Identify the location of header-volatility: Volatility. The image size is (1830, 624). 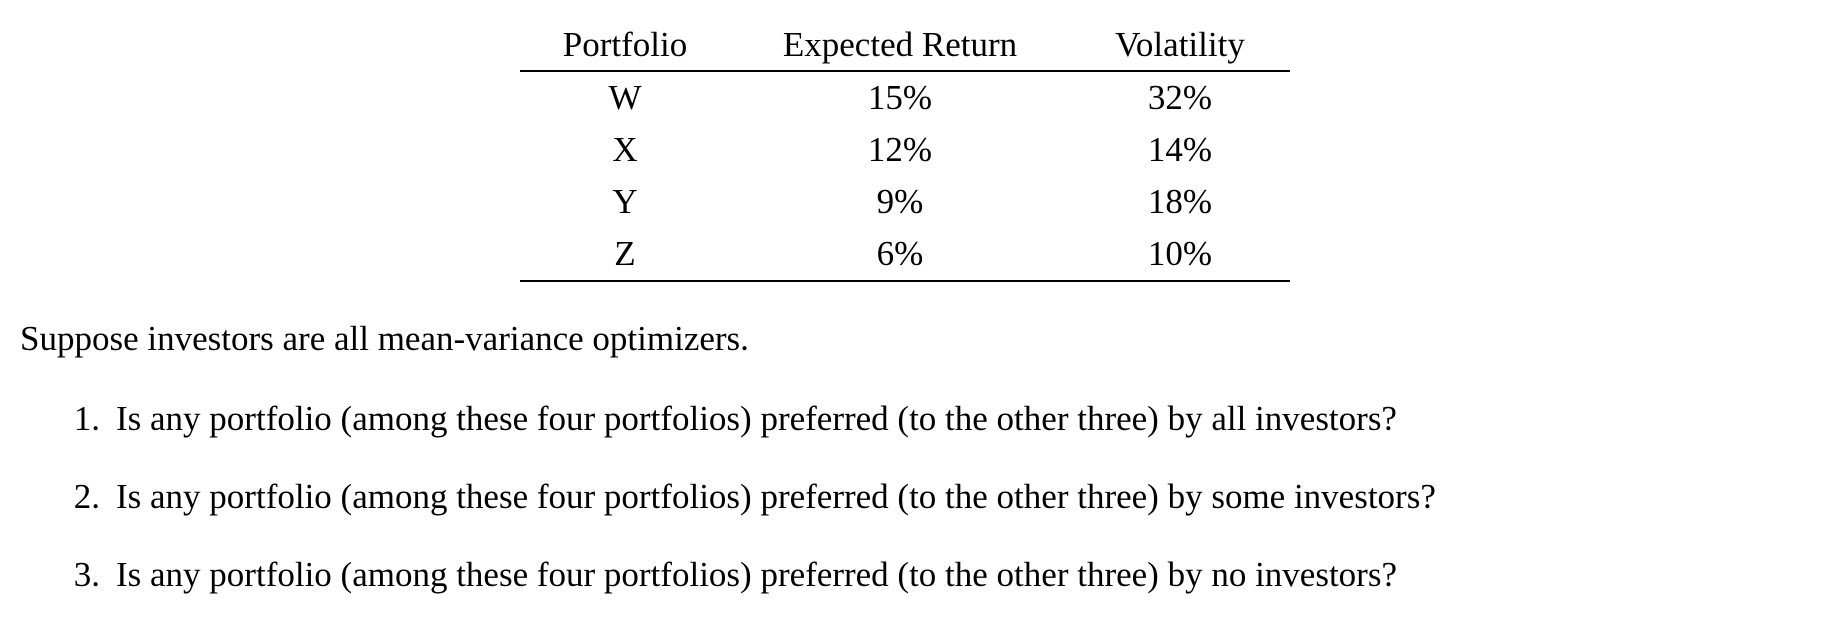
(1180, 46).